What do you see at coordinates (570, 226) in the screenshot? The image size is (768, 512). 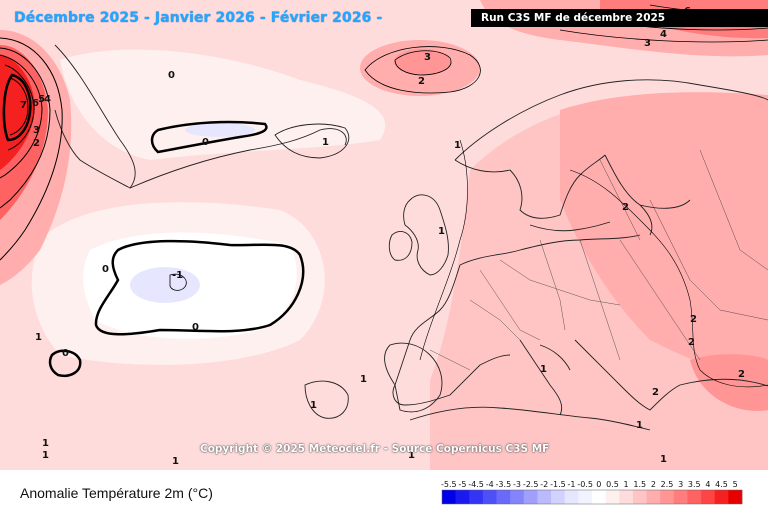 I see `baltic-coast` at bounding box center [570, 226].